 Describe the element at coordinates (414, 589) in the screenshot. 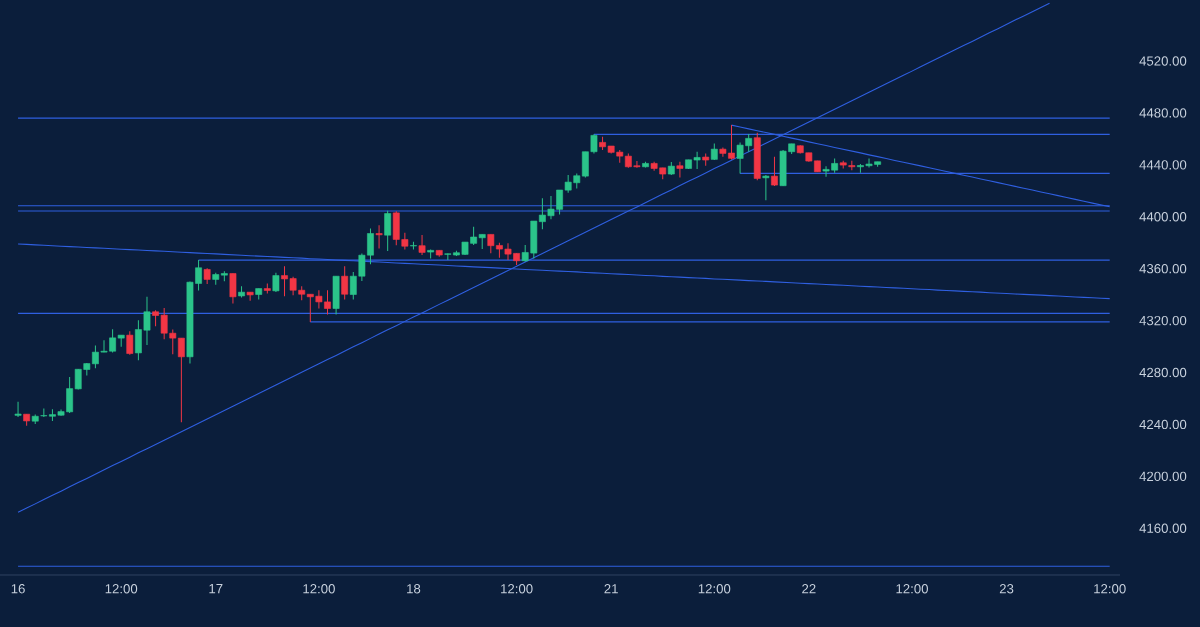

I see `x-tick-label: 18` at that location.